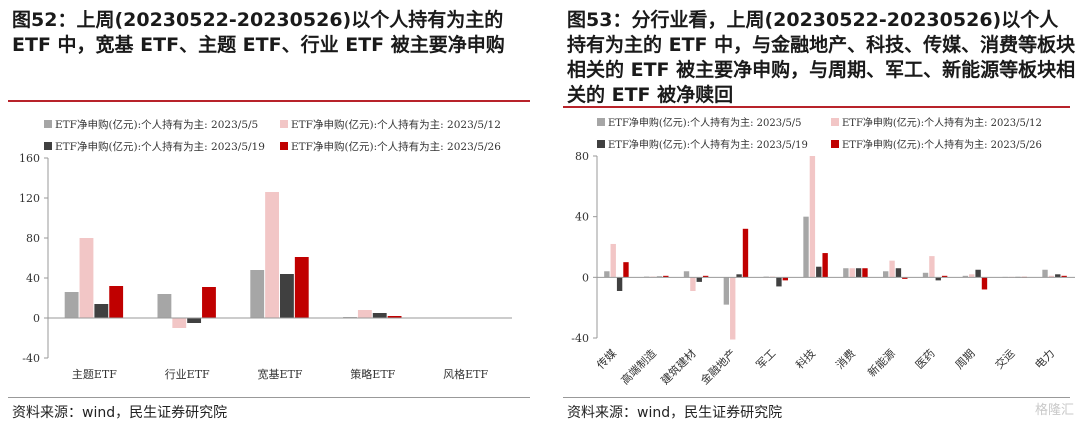 The height and width of the screenshot is (426, 1080). What do you see at coordinates (925, 359) in the screenshot?
I see `x-category-label: 医药` at bounding box center [925, 359].